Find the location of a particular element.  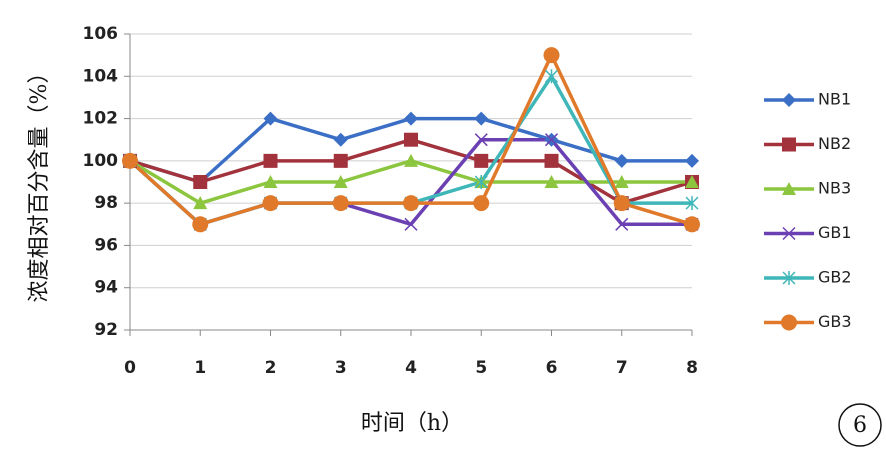

legend-label: GB3 is located at coordinates (835, 321).